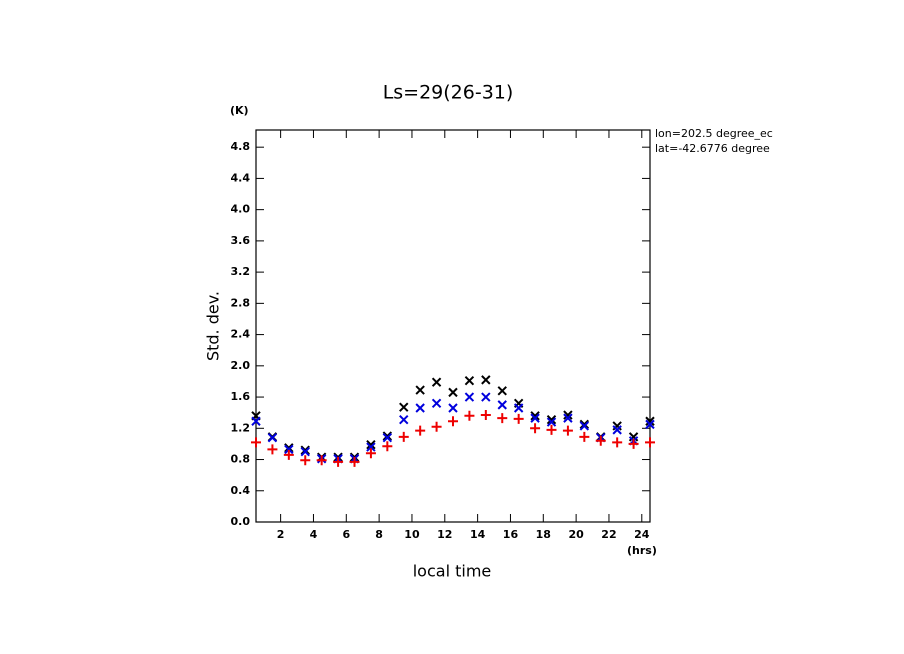 This screenshot has height=654, width=904. What do you see at coordinates (241, 177) in the screenshot?
I see `y-tick-label: 4.4` at bounding box center [241, 177].